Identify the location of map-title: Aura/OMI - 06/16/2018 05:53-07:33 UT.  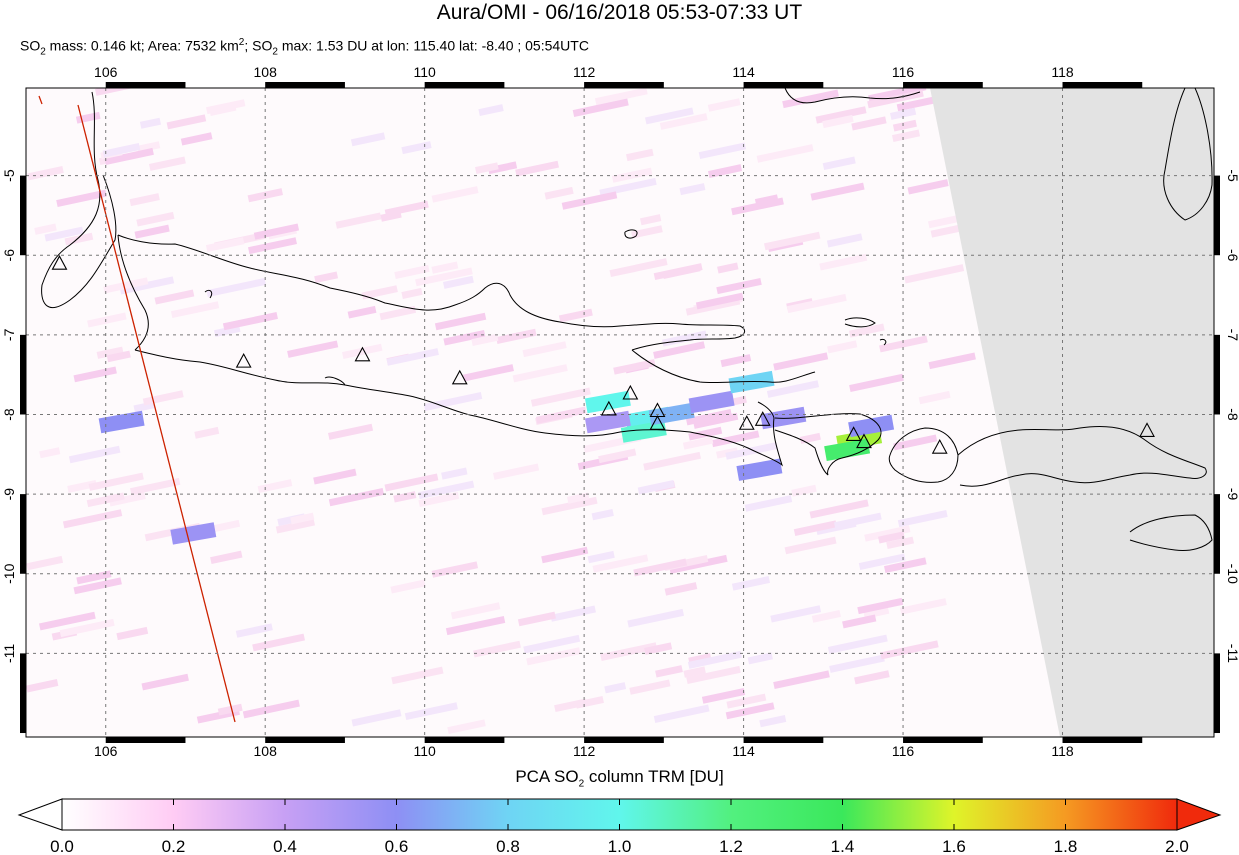
(619, 12).